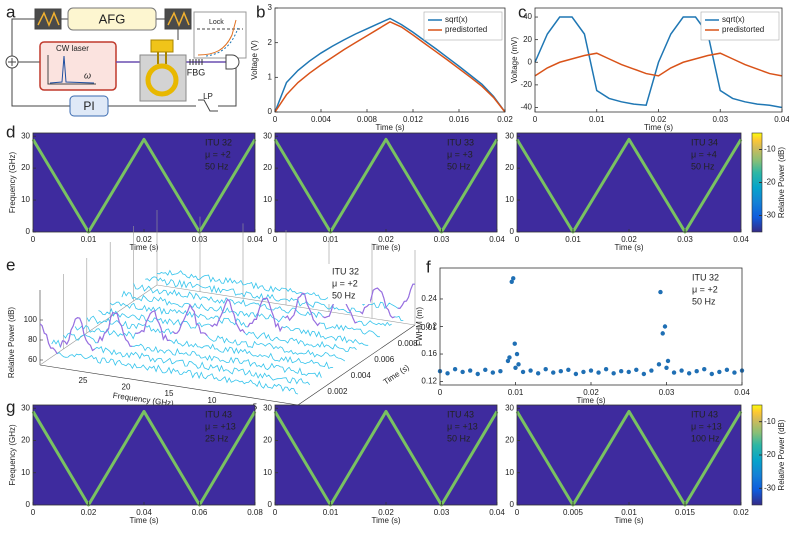 The image size is (789, 536). I want to click on panel-label: f, so click(428, 266).